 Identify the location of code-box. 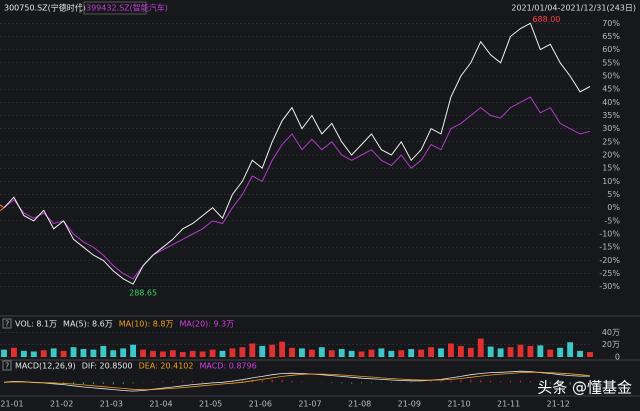
(115, 8).